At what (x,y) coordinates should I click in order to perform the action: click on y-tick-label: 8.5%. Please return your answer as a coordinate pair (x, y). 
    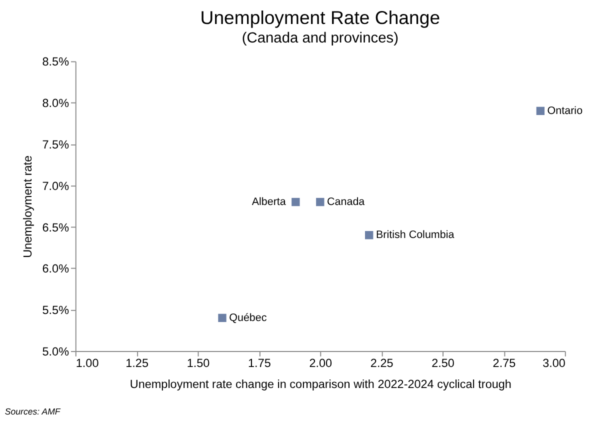
    Looking at the image, I should click on (56, 62).